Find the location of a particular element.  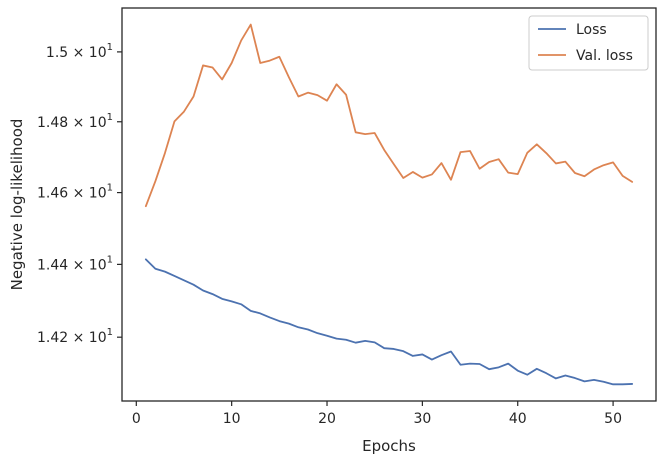

y-axis-label: Negative log-likelihood is located at coordinates (17, 205).